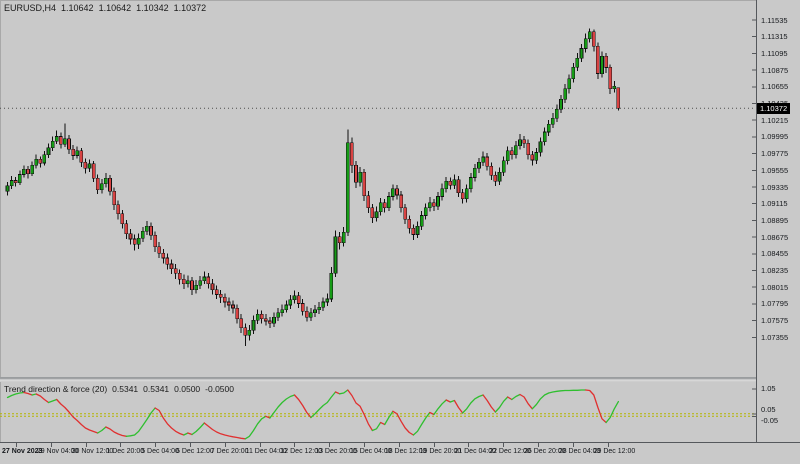 The width and height of the screenshot is (800, 464). I want to click on indicator-line-layer, so click(313, 414).